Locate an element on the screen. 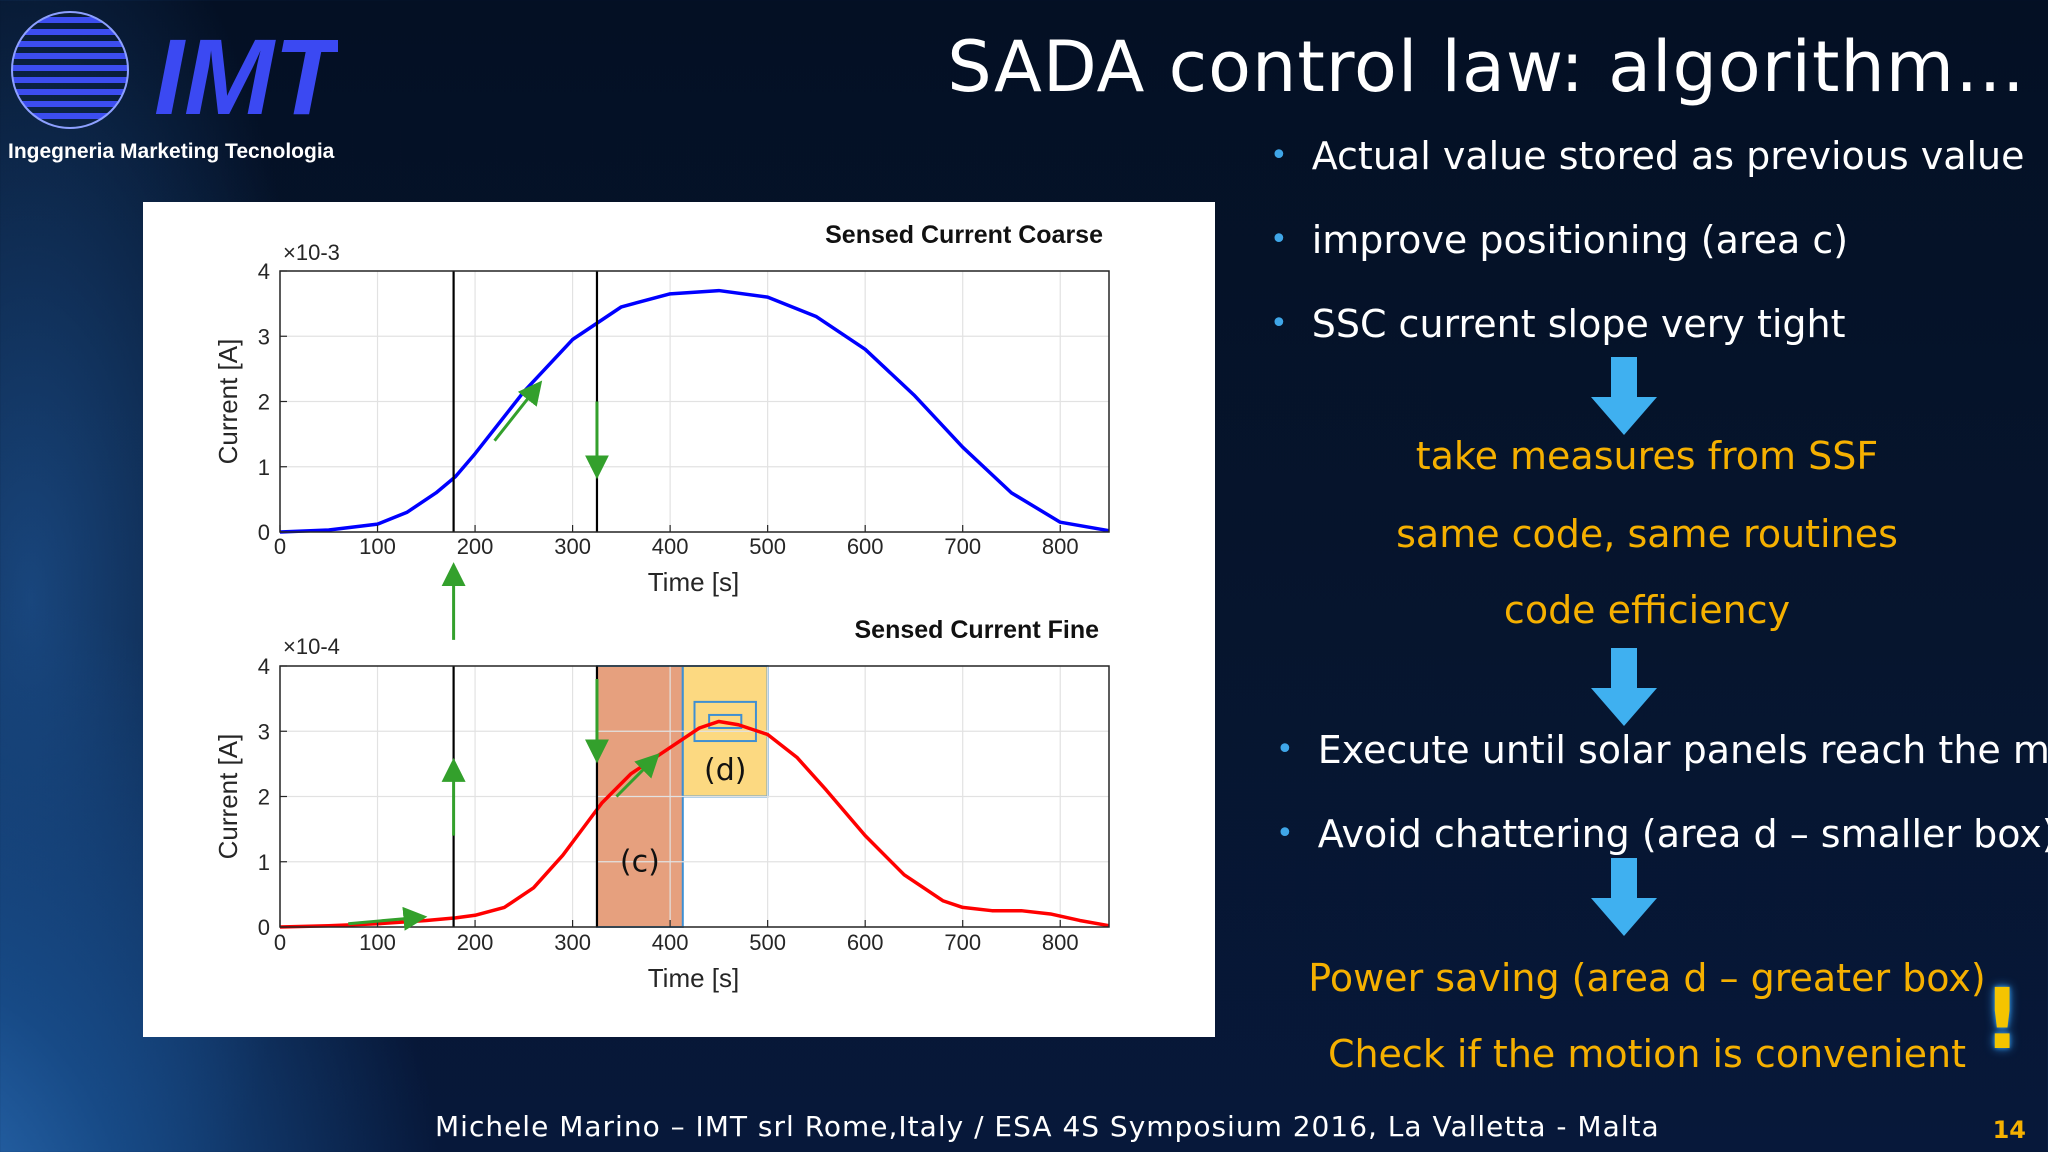  y-exponent-label: ×10-4 is located at coordinates (311, 646).